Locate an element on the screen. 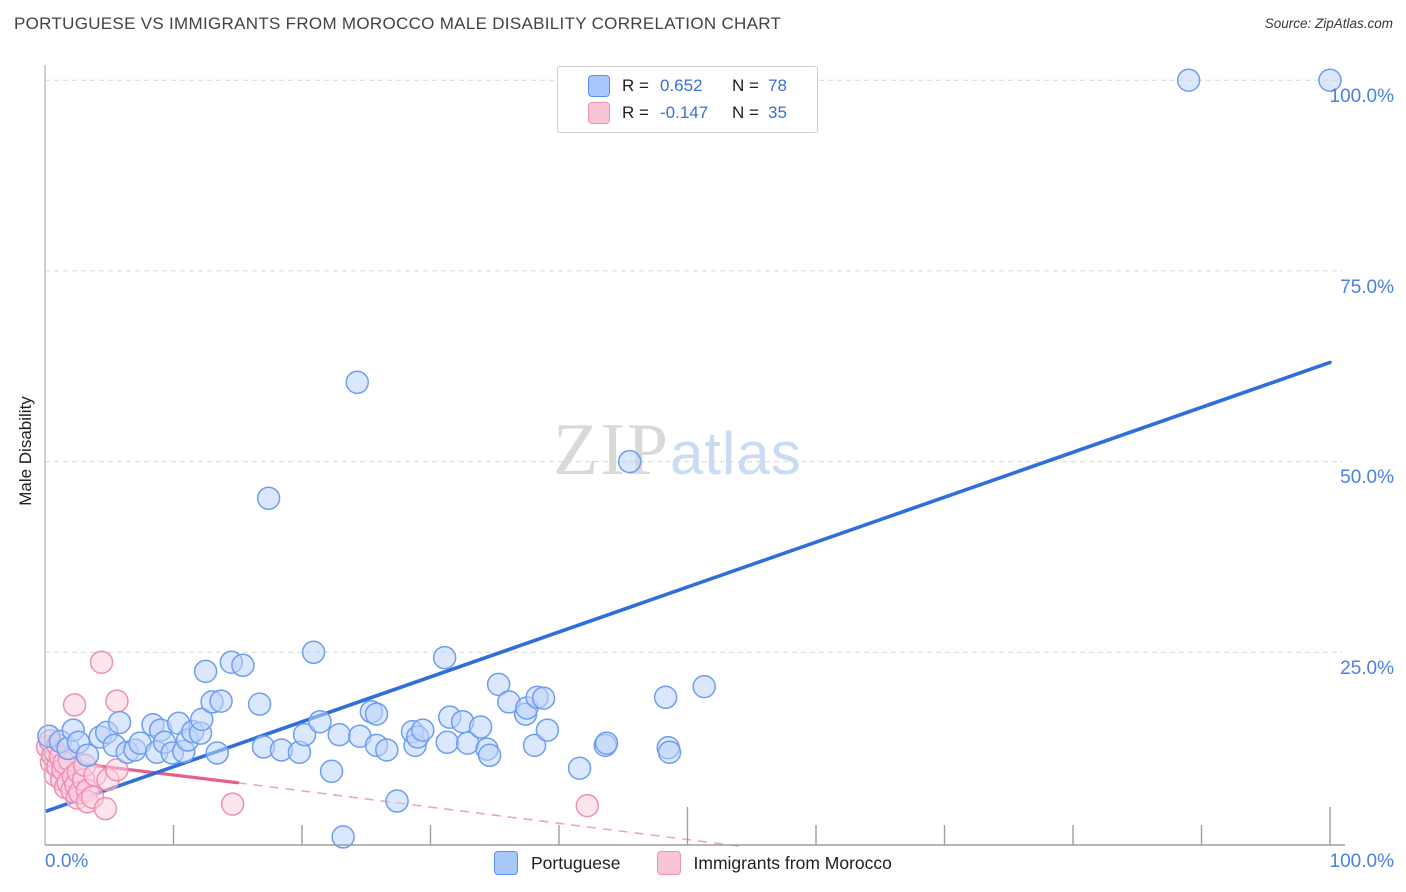 Image resolution: width=1406 pixels, height=892 pixels. x-axis-label-0: 0.0% is located at coordinates (67, 861).